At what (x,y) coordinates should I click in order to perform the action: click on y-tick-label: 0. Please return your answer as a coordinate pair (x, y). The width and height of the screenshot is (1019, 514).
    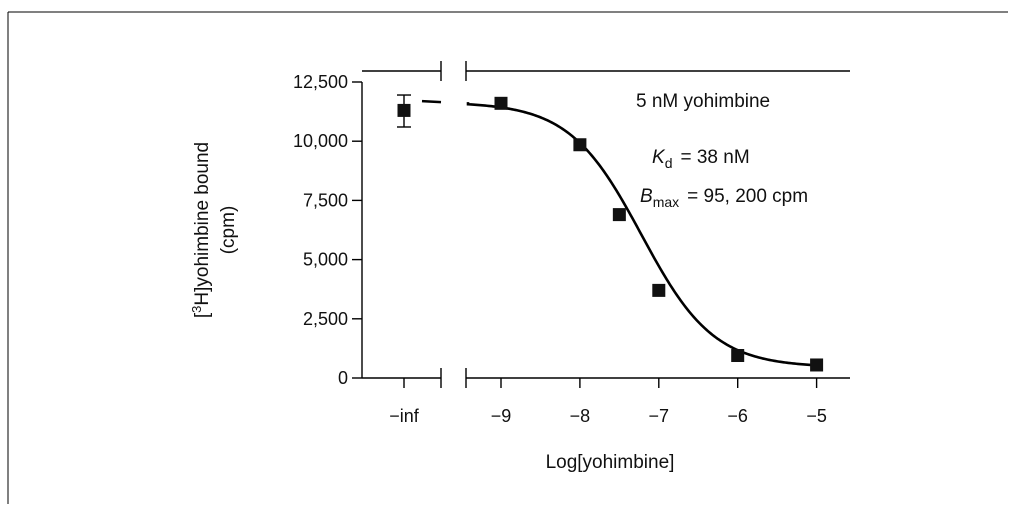
    Looking at the image, I should click on (343, 378).